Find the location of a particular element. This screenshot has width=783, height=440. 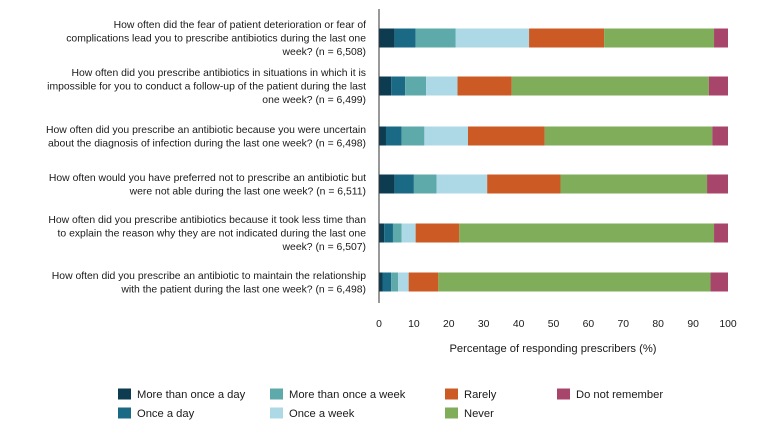

legend-label: More than once a week is located at coordinates (347, 395).